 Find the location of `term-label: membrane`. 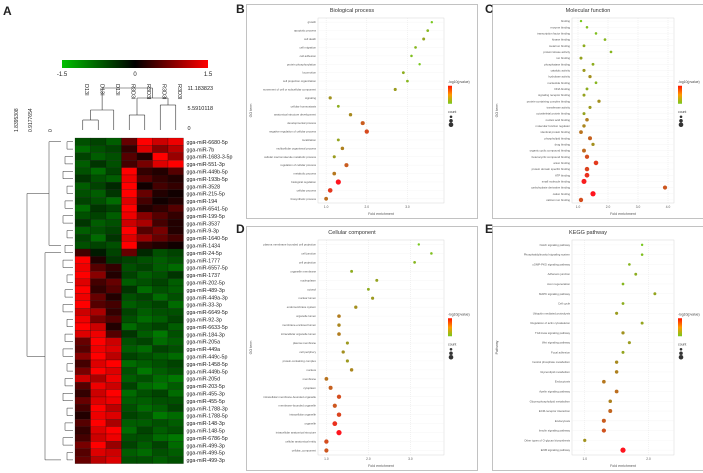

term-label: membrane is located at coordinates (310, 379).